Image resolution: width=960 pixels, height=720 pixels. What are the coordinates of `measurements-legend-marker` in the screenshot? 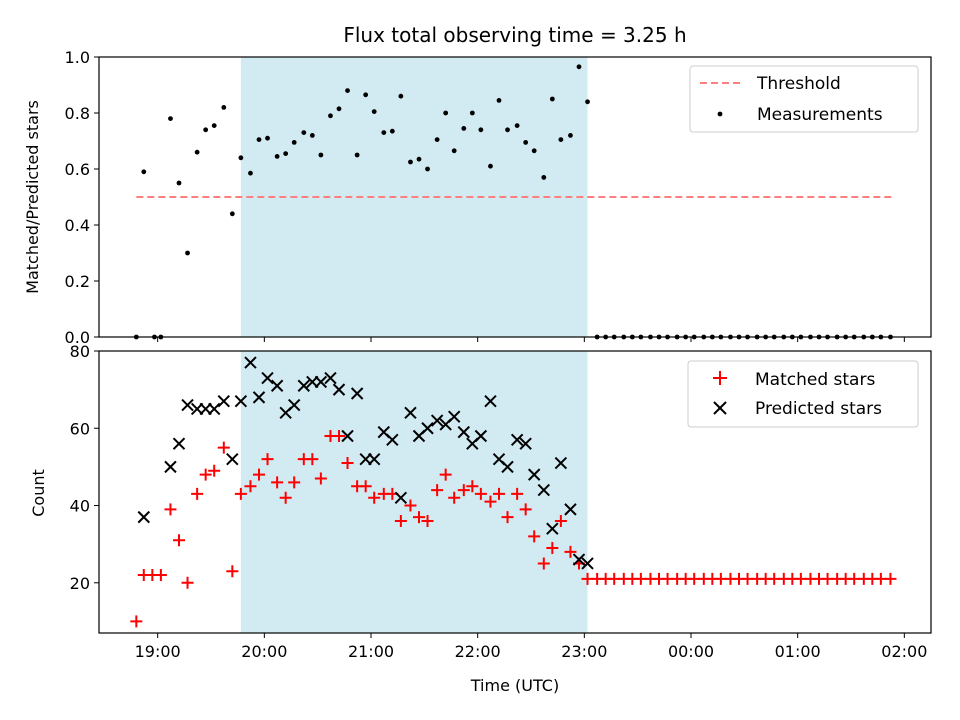 It's located at (720, 114).